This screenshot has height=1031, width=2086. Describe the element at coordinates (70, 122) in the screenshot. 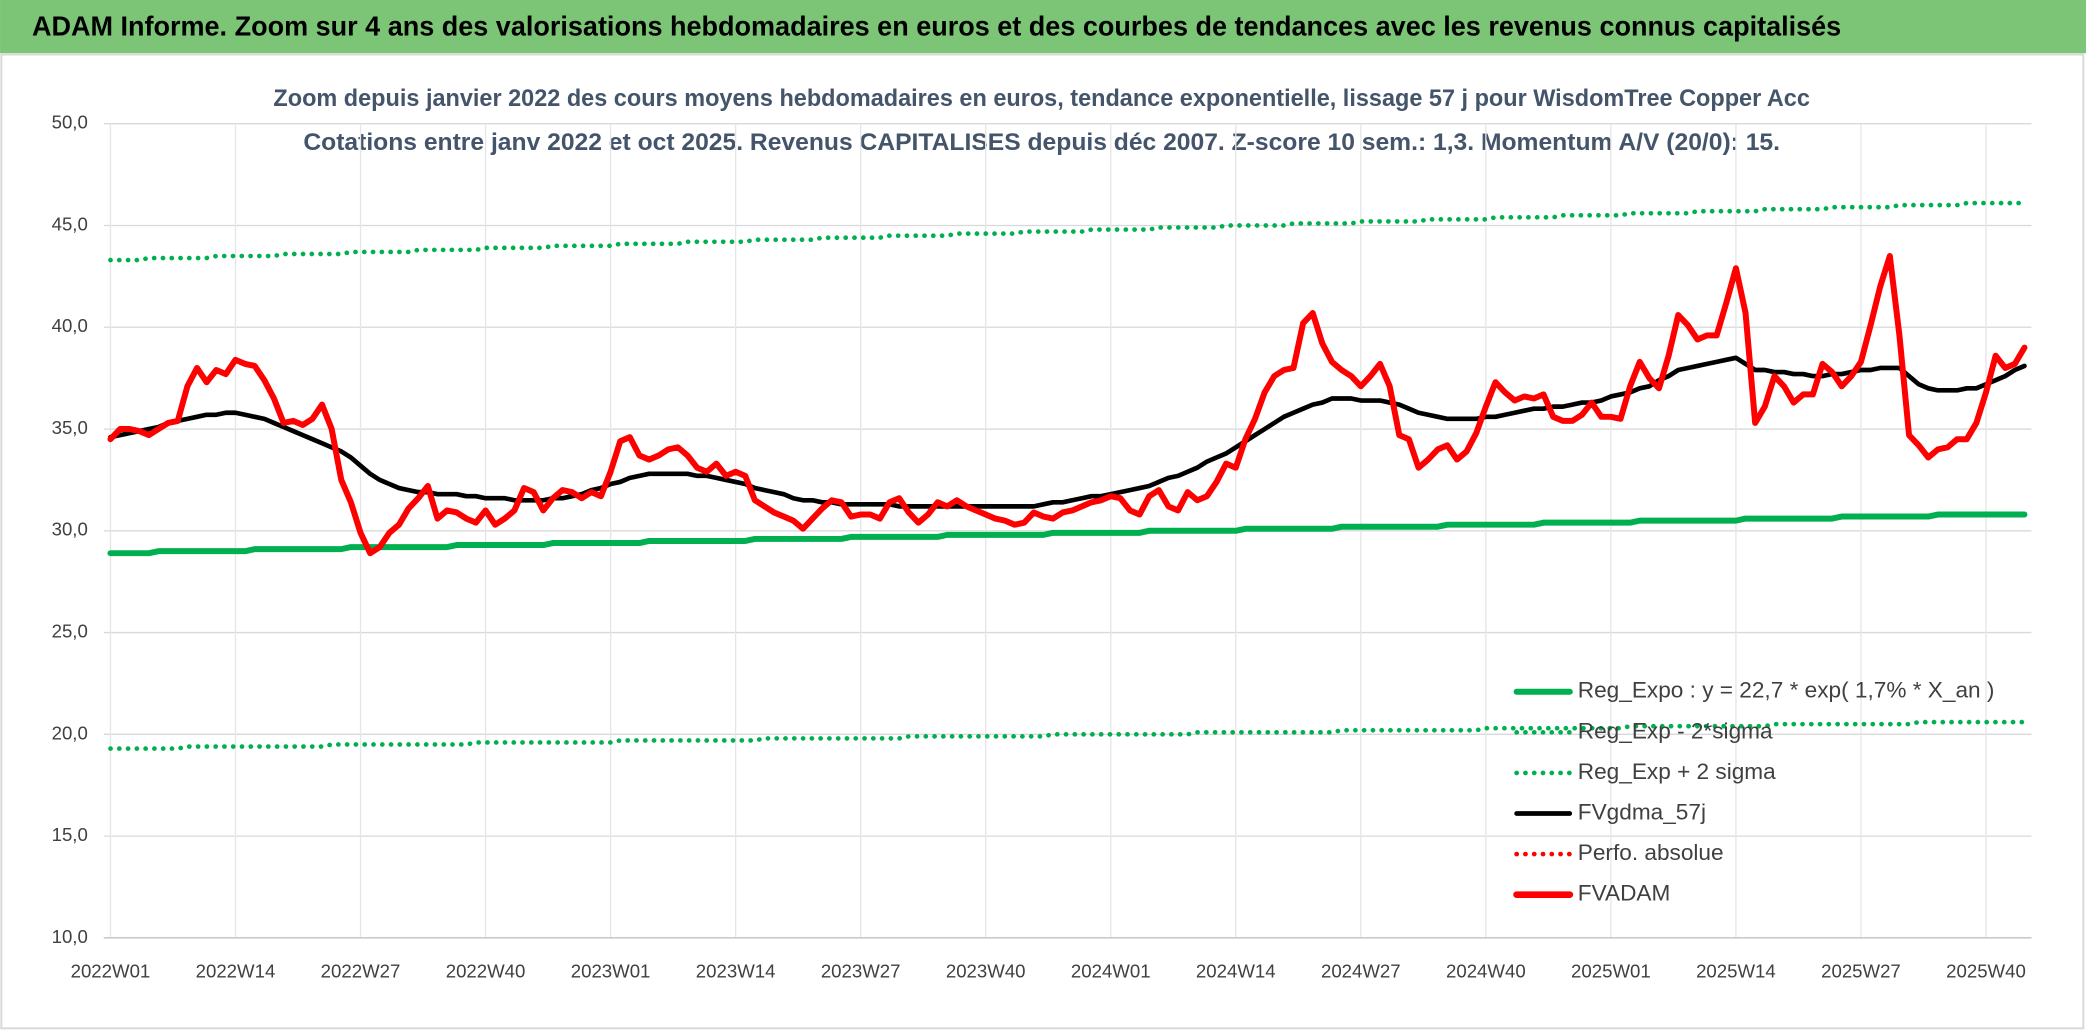

I see `y-tick-label: 50,0` at that location.